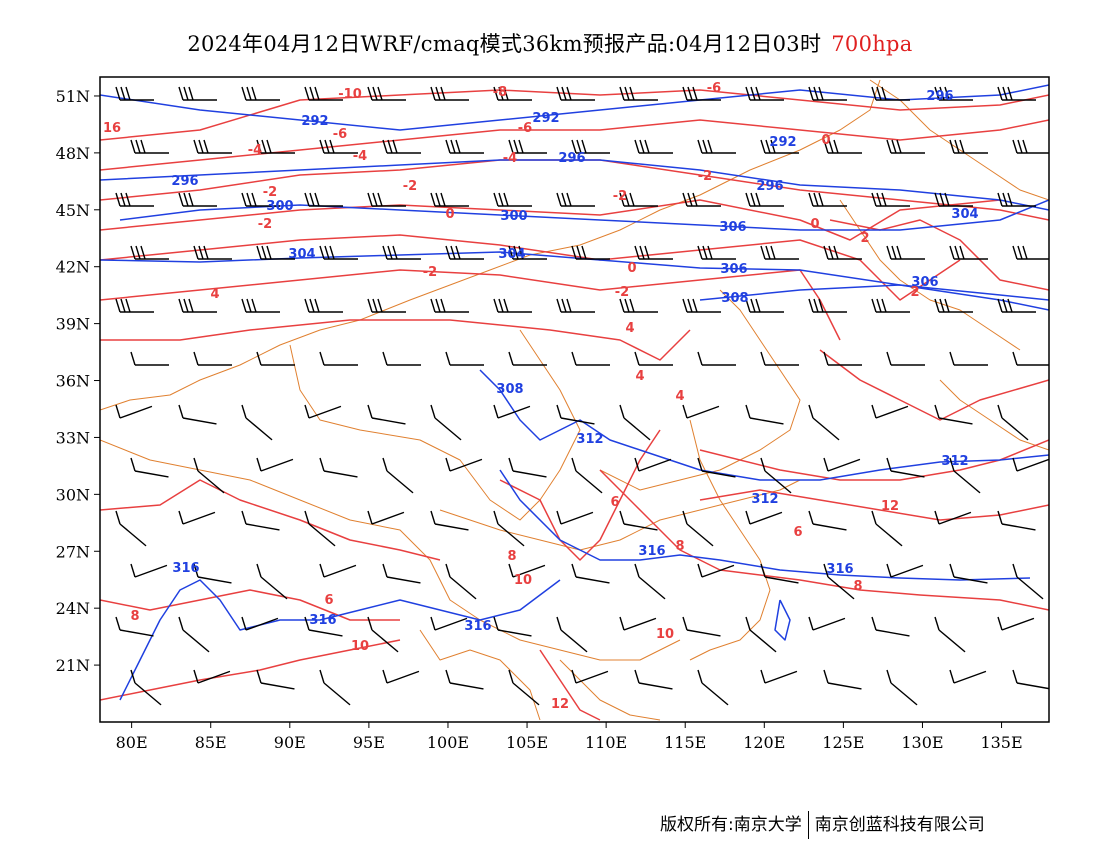 The height and width of the screenshot is (850, 1100). I want to click on temperature-label: 0, so click(449, 214).